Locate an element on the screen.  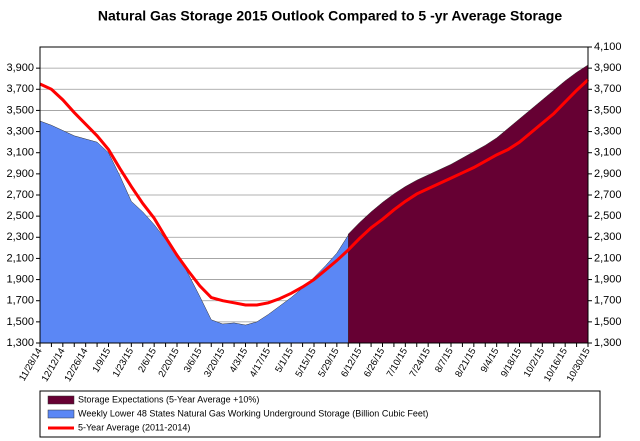
x-tick-label: 6/26/15 is located at coordinates (374, 362).